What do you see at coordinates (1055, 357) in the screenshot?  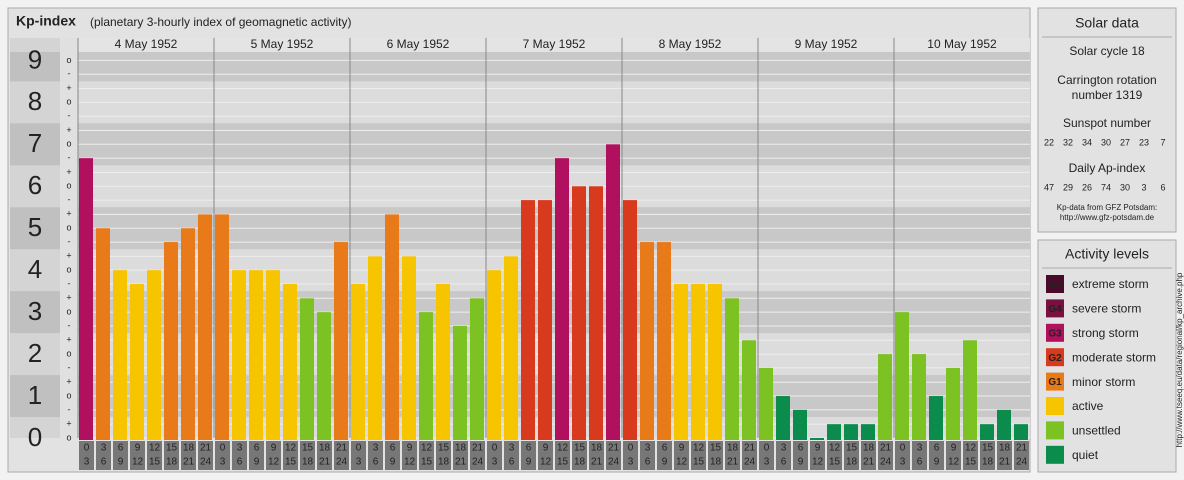 I see `legend-swatch` at bounding box center [1055, 357].